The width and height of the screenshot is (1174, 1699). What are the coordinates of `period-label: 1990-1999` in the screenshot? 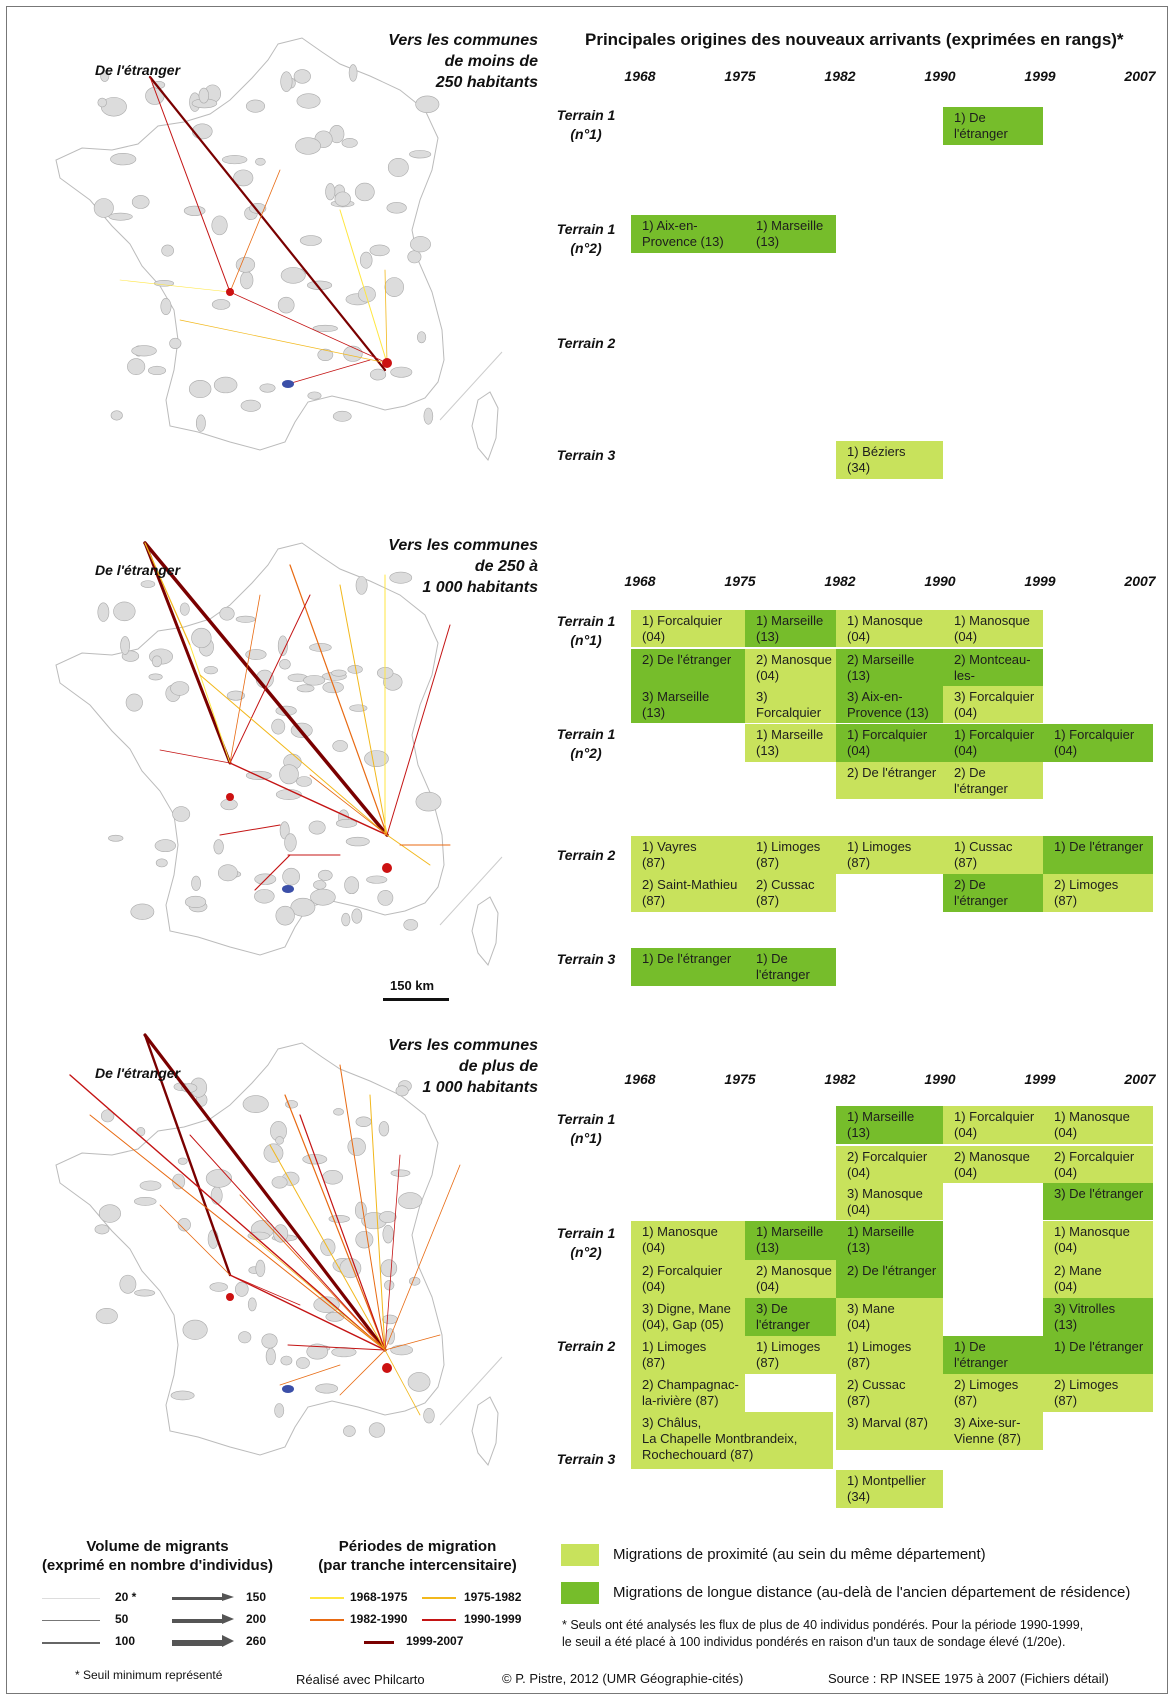 It's located at (493, 1619).